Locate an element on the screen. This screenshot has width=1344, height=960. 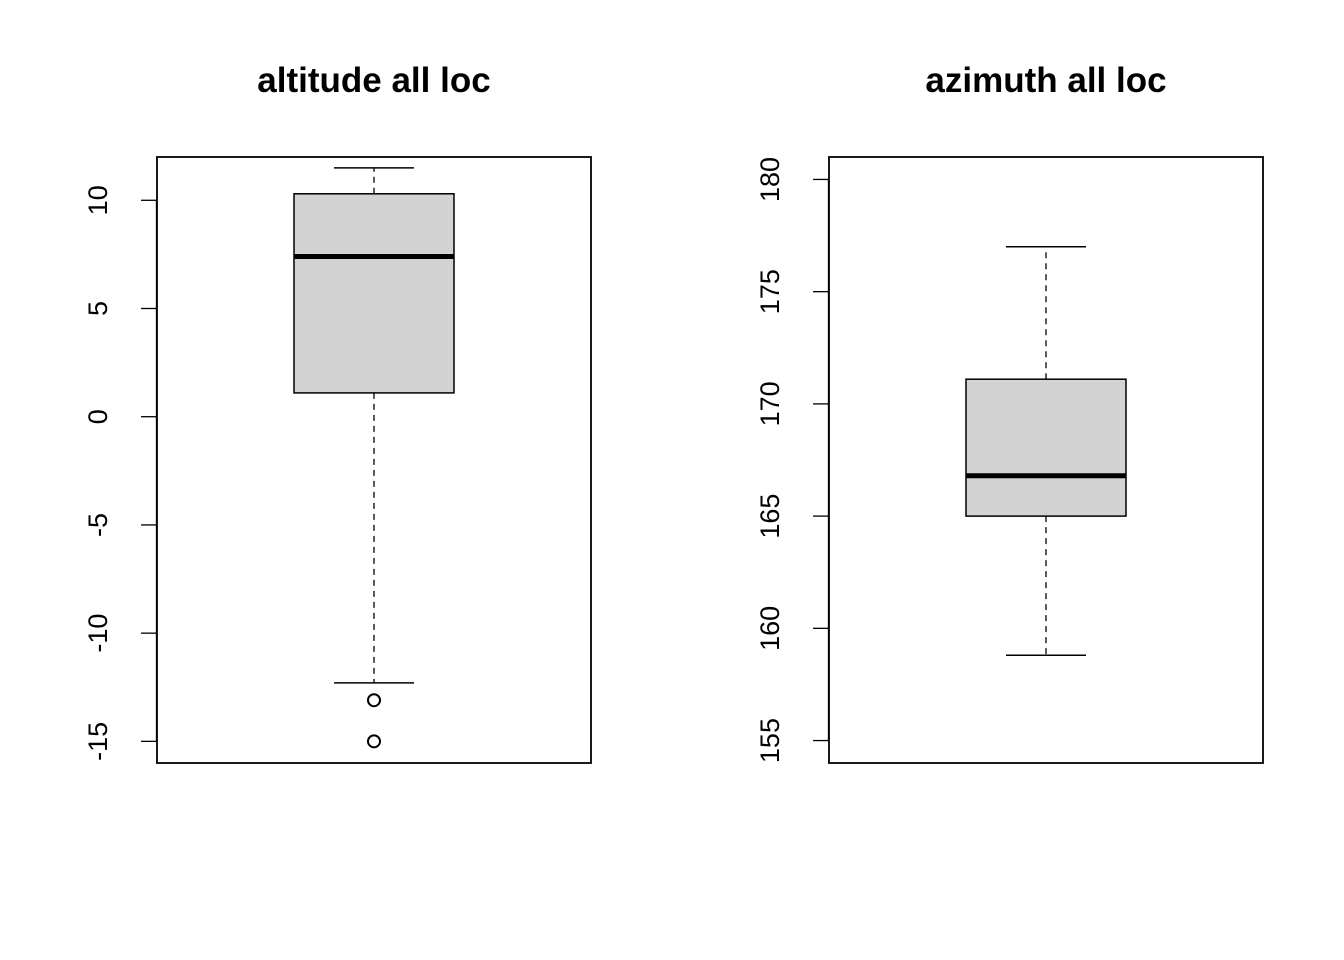
y-tick-label: -15 is located at coordinates (98, 741).